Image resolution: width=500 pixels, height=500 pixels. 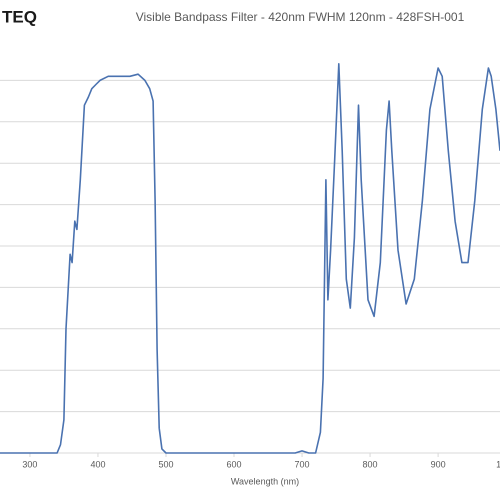 What do you see at coordinates (233, 464) in the screenshot?
I see `x-tick-label: 600` at bounding box center [233, 464].